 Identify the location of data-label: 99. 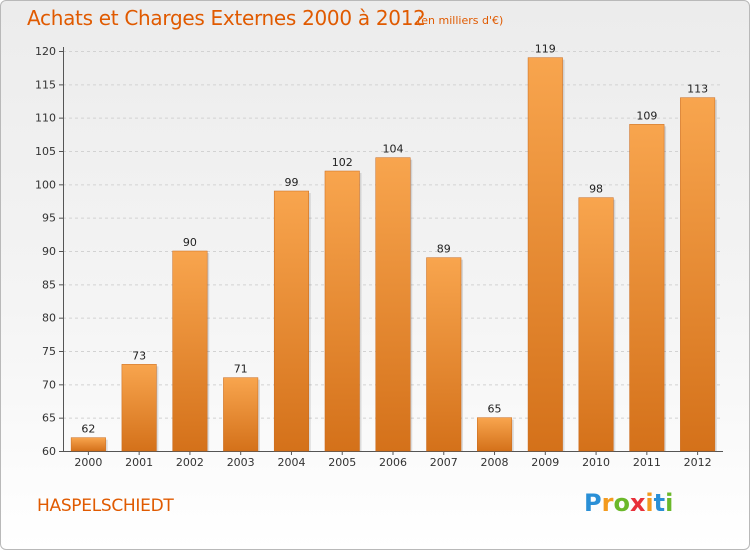
(291, 182).